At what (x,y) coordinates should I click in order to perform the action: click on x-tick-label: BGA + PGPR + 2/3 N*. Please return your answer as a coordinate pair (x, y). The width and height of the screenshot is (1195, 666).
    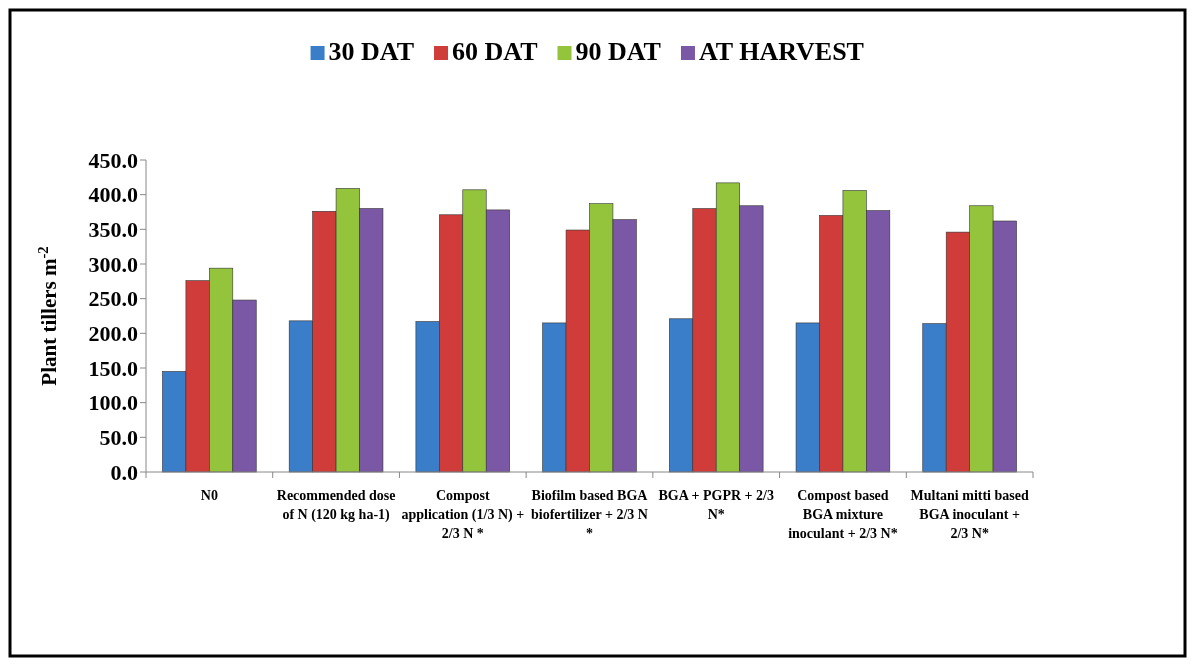
    Looking at the image, I should click on (716, 505).